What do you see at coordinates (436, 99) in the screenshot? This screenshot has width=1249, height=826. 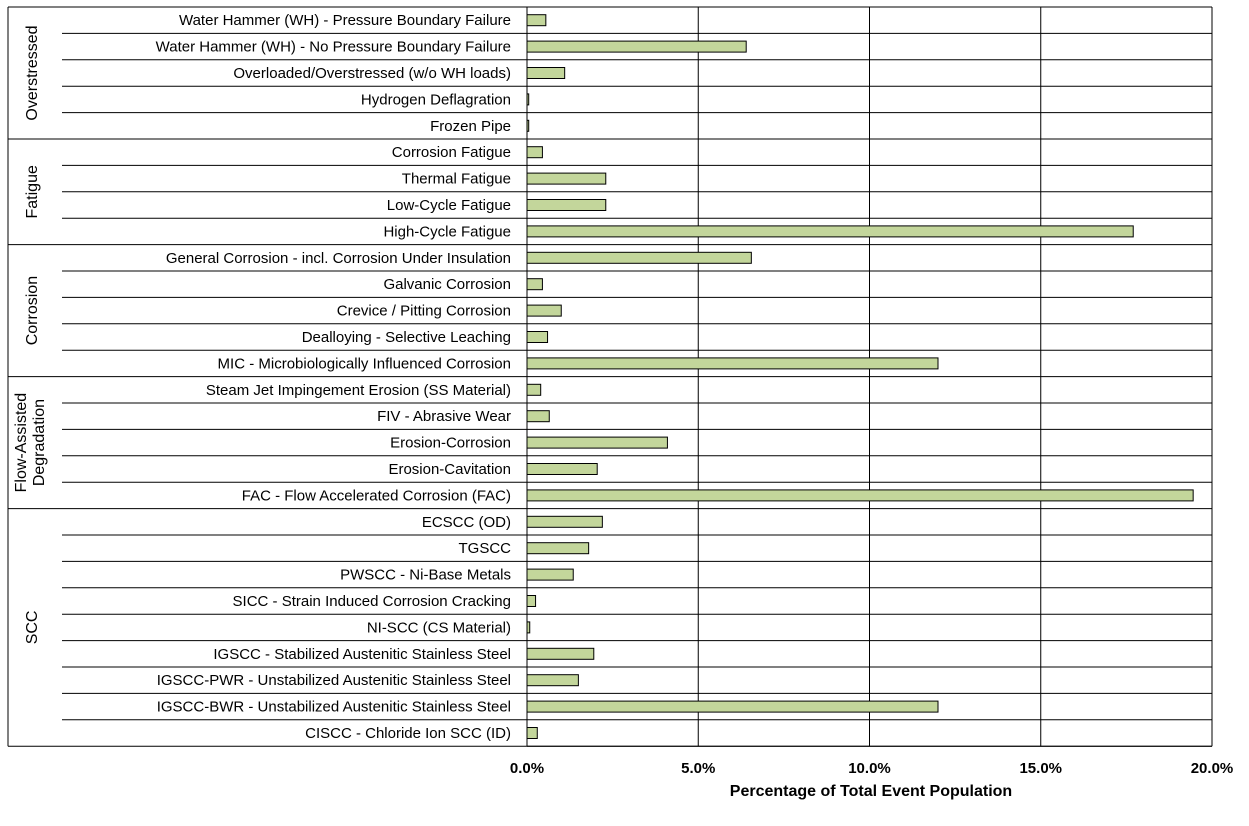 I see `category-label: Hydrogen Deflagration` at bounding box center [436, 99].